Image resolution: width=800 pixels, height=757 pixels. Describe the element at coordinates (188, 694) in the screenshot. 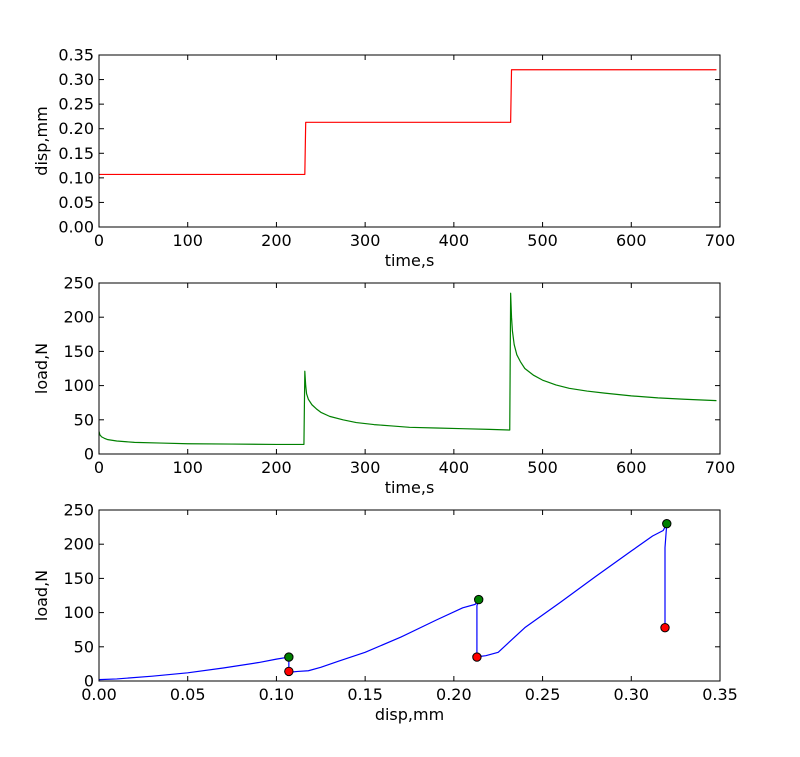

I see `x-tick-label: 0.05` at that location.